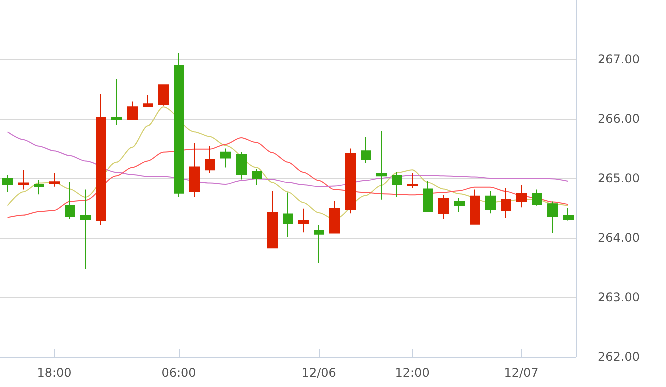  What do you see at coordinates (619, 357) in the screenshot?
I see `y-tick-label: 262.00` at bounding box center [619, 357].